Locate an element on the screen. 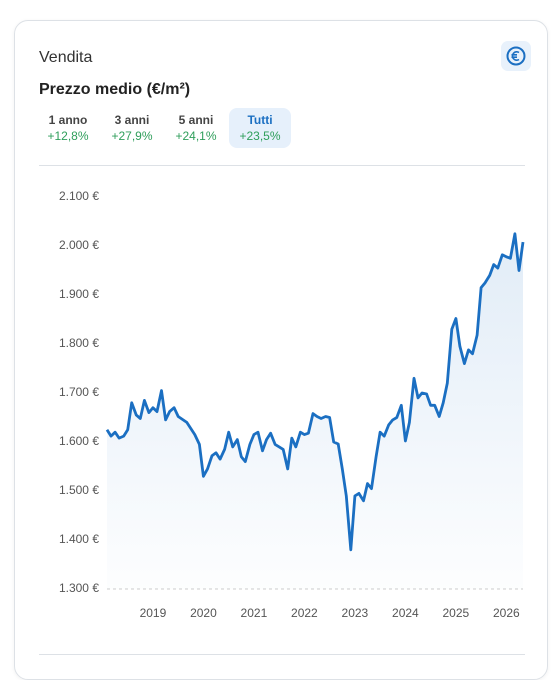 Image resolution: width=559 pixels, height=680 pixels. x-tick-label: 2022 is located at coordinates (304, 613).